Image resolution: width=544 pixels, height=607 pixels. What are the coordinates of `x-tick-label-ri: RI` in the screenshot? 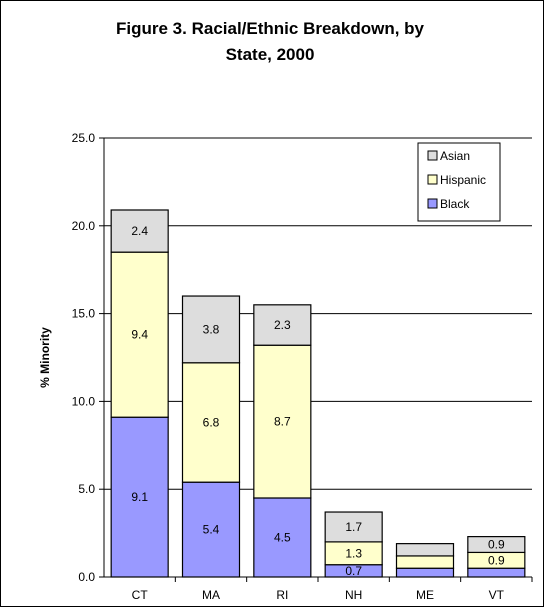 It's located at (282, 595).